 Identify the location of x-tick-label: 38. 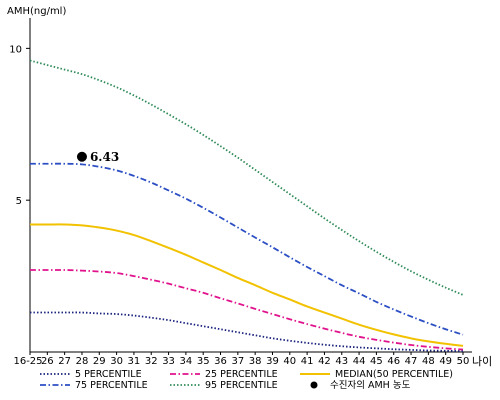
(255, 361).